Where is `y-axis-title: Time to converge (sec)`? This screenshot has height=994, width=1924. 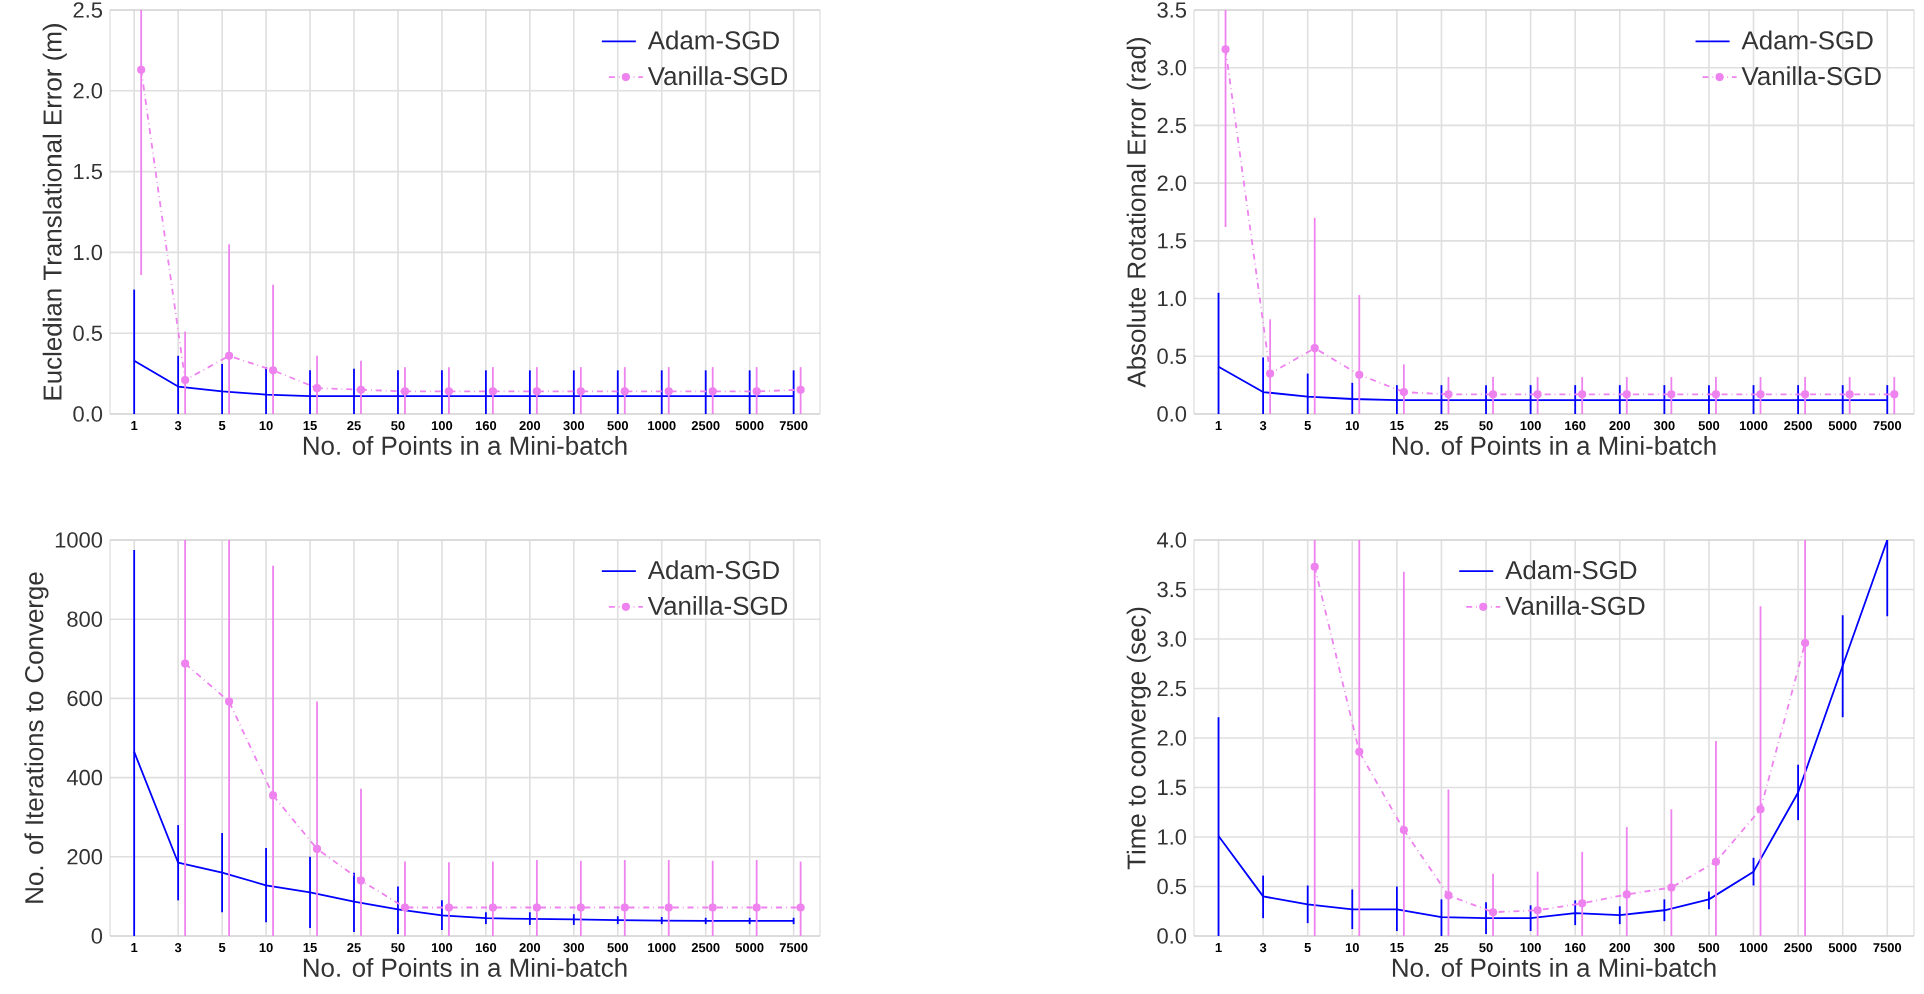
y-axis-title: Time to converge (sec) is located at coordinates (1138, 738).